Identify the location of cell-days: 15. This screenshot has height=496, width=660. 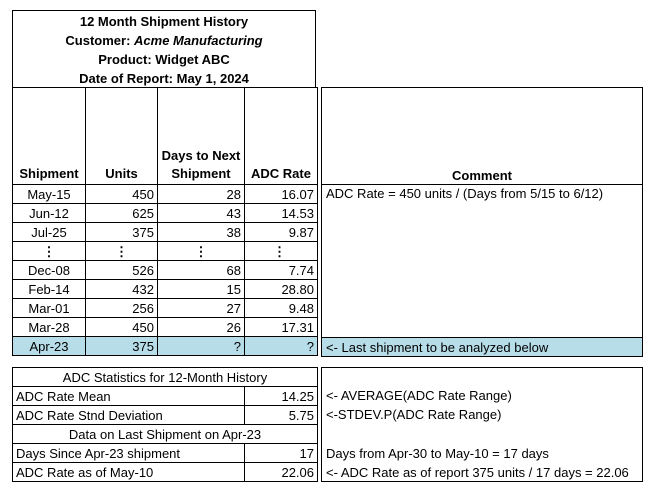
(201, 289).